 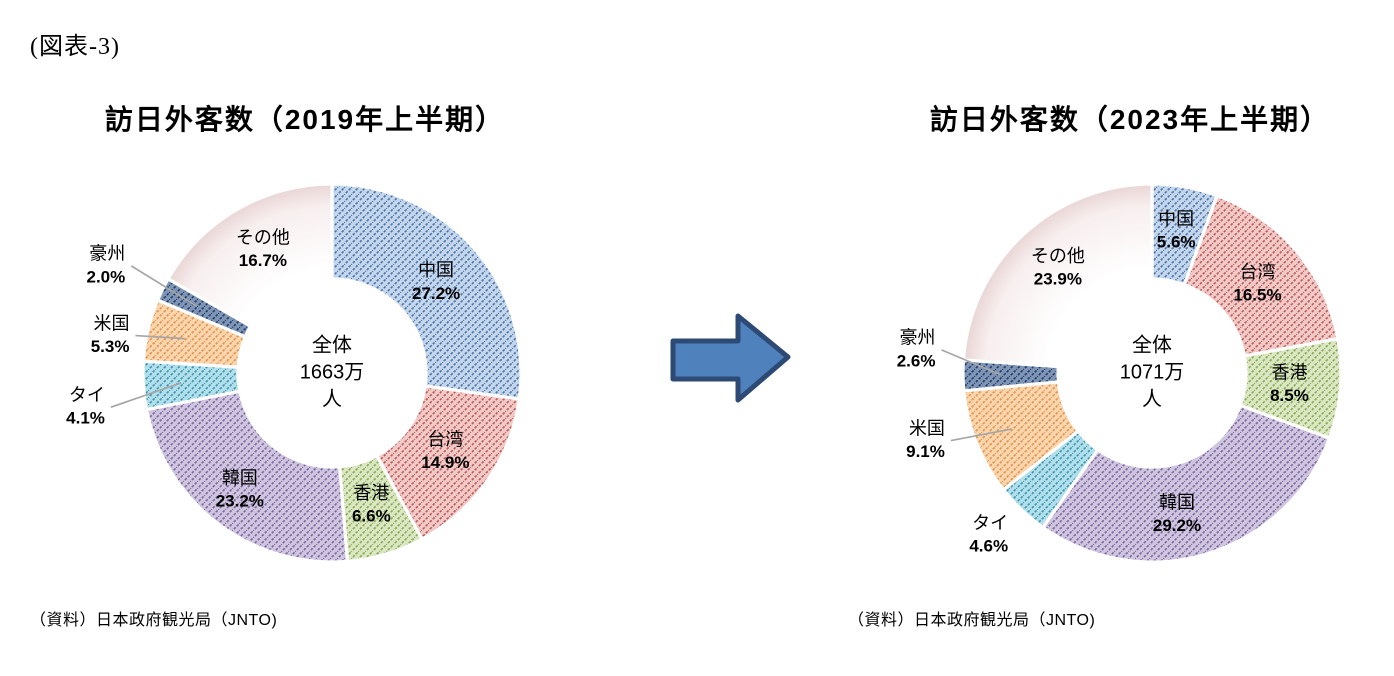 I want to click on slice-pct-label: 29.2%, so click(x=1177, y=525).